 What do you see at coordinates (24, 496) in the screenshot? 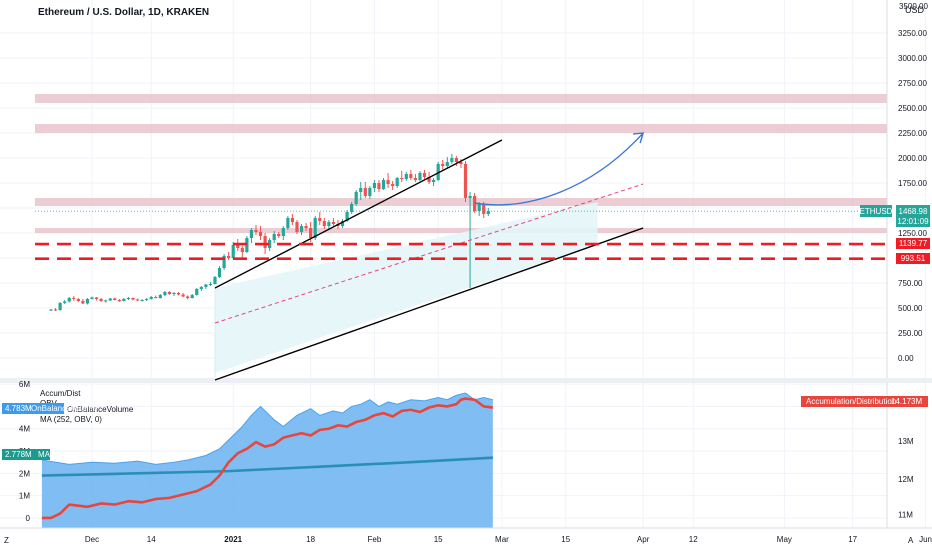
I see `indicator-left-tick: 1M` at bounding box center [24, 496].